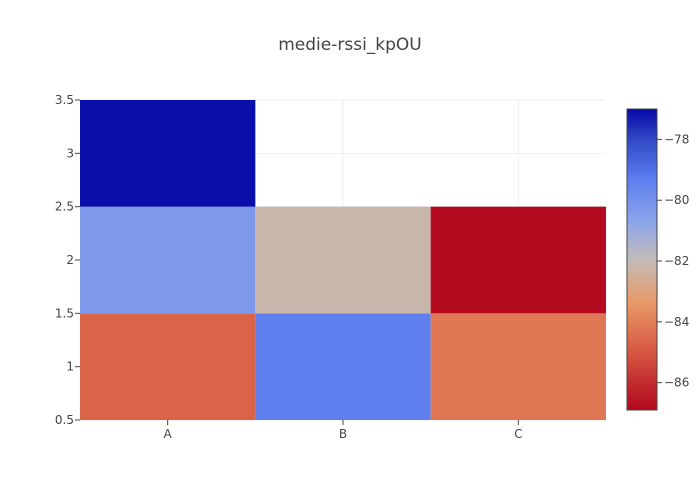 The width and height of the screenshot is (700, 500). What do you see at coordinates (676, 200) in the screenshot?
I see `colorbar-tick-label: −80` at bounding box center [676, 200].